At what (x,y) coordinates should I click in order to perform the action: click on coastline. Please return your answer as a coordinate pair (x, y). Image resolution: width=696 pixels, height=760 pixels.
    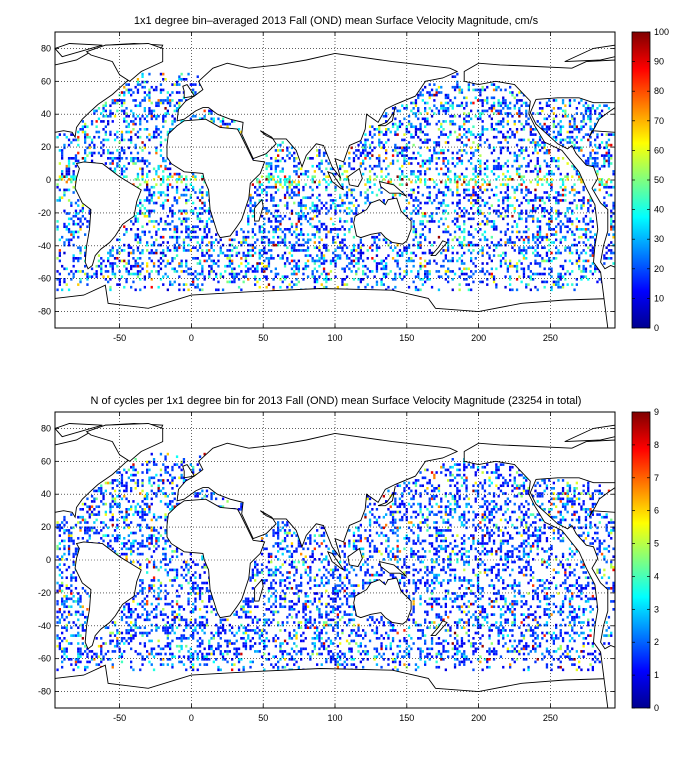
    Looking at the image, I should click on (439, 248).